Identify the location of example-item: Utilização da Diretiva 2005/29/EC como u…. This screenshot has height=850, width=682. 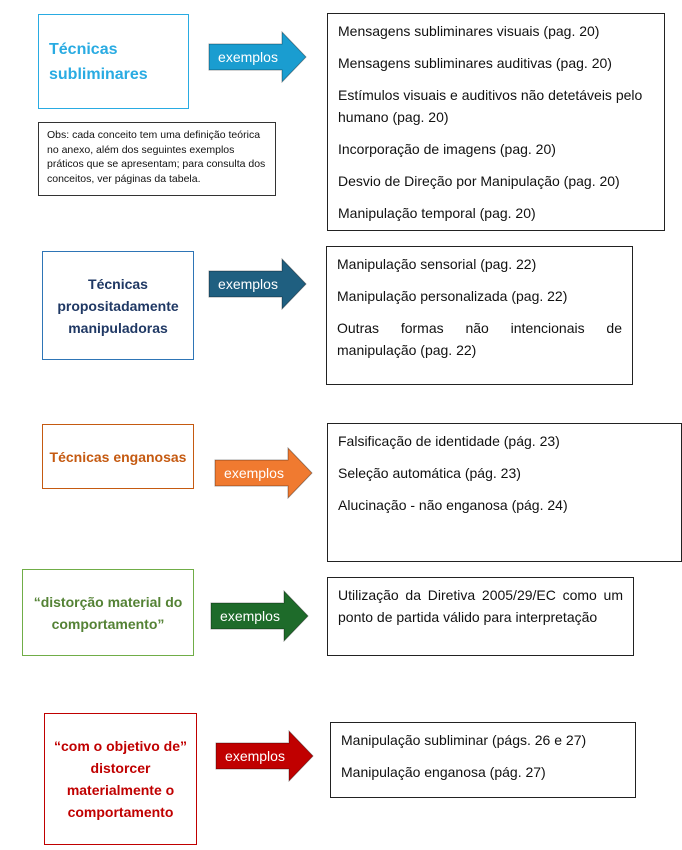
(480, 606).